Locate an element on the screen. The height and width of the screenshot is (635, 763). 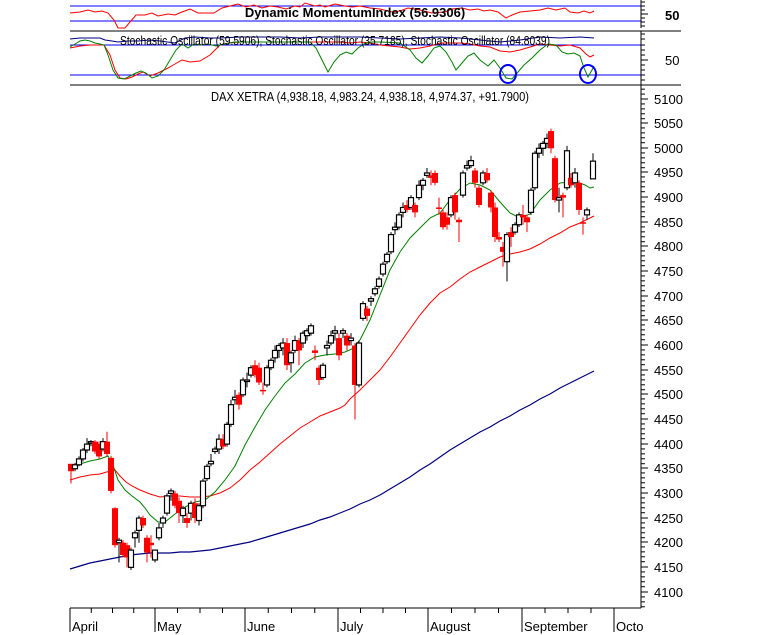
y-tick-label: 4650 is located at coordinates (668, 320).